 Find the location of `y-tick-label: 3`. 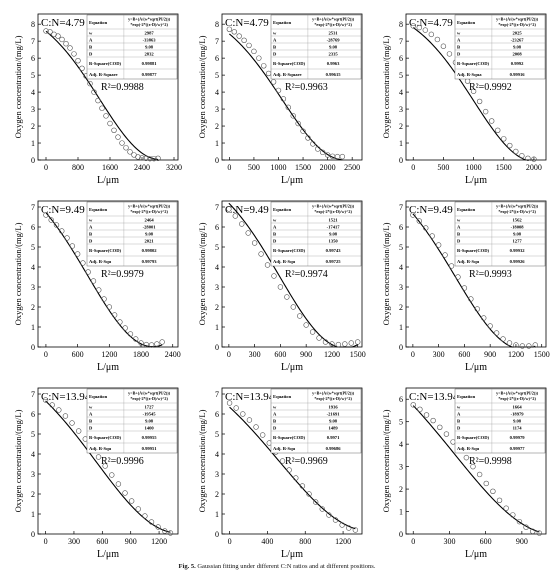

y-tick-label: 3 is located at coordinates (33, 287).